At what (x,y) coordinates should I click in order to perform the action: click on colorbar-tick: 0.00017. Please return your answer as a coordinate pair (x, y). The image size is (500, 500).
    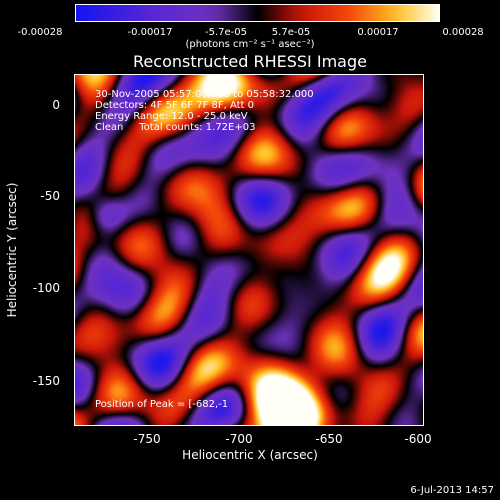
    Looking at the image, I should click on (378, 32).